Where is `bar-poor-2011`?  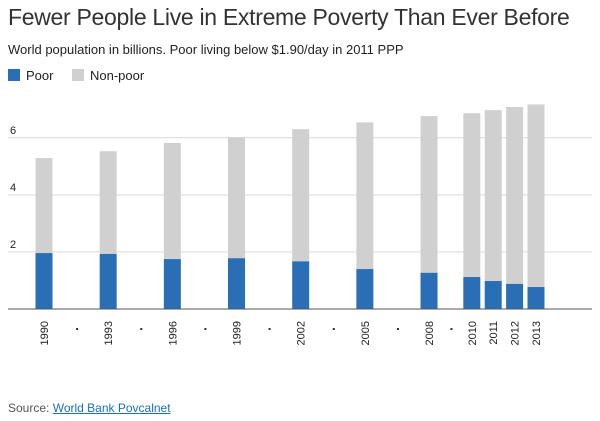 bar-poor-2011 is located at coordinates (493, 295).